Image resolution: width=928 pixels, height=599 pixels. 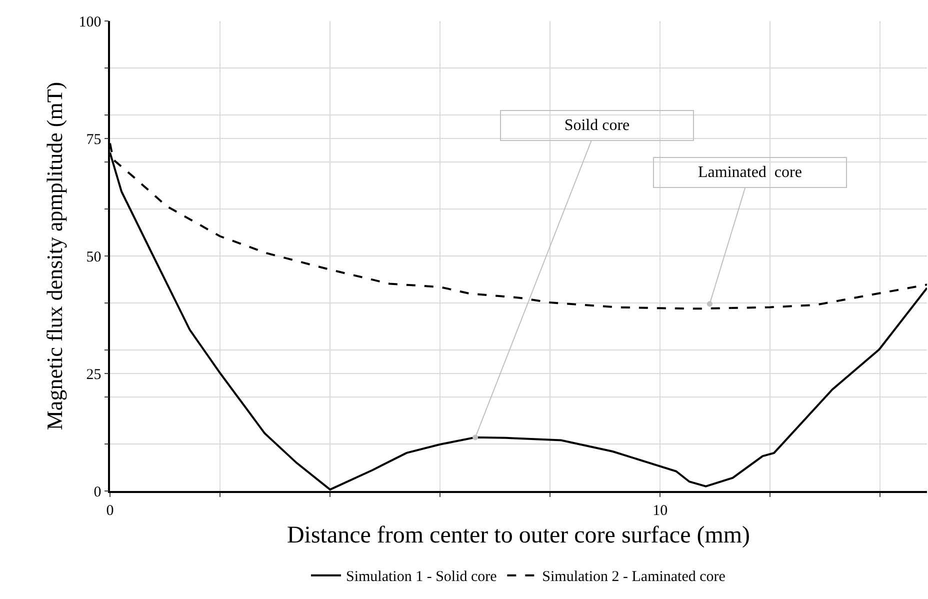 What do you see at coordinates (597, 125) in the screenshot?
I see `annotation: Soild core` at bounding box center [597, 125].